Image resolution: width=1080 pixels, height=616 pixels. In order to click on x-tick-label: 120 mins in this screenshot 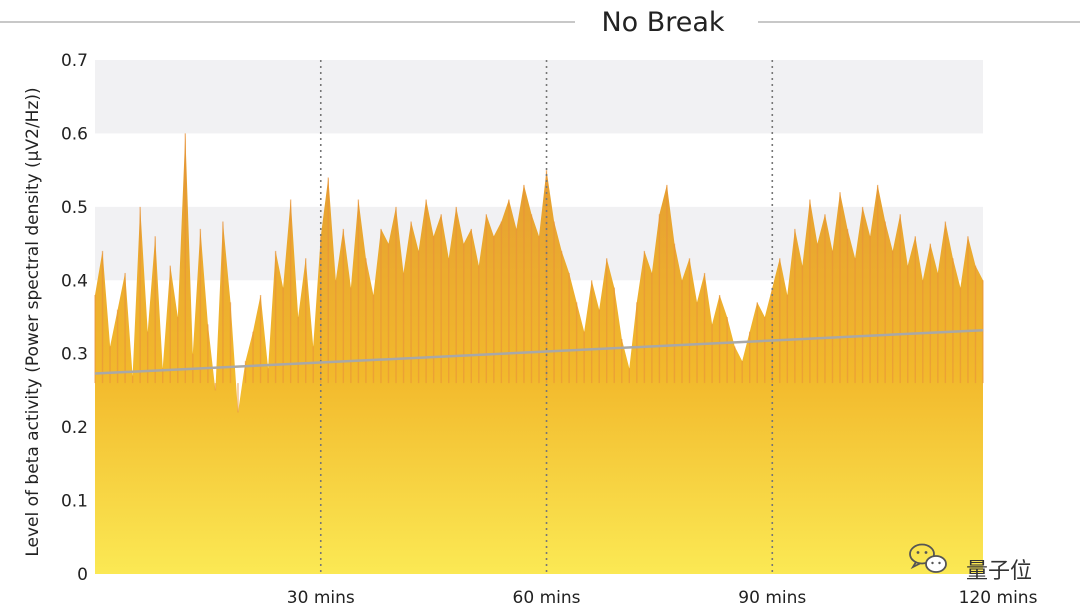, I will do `click(998, 598)`.